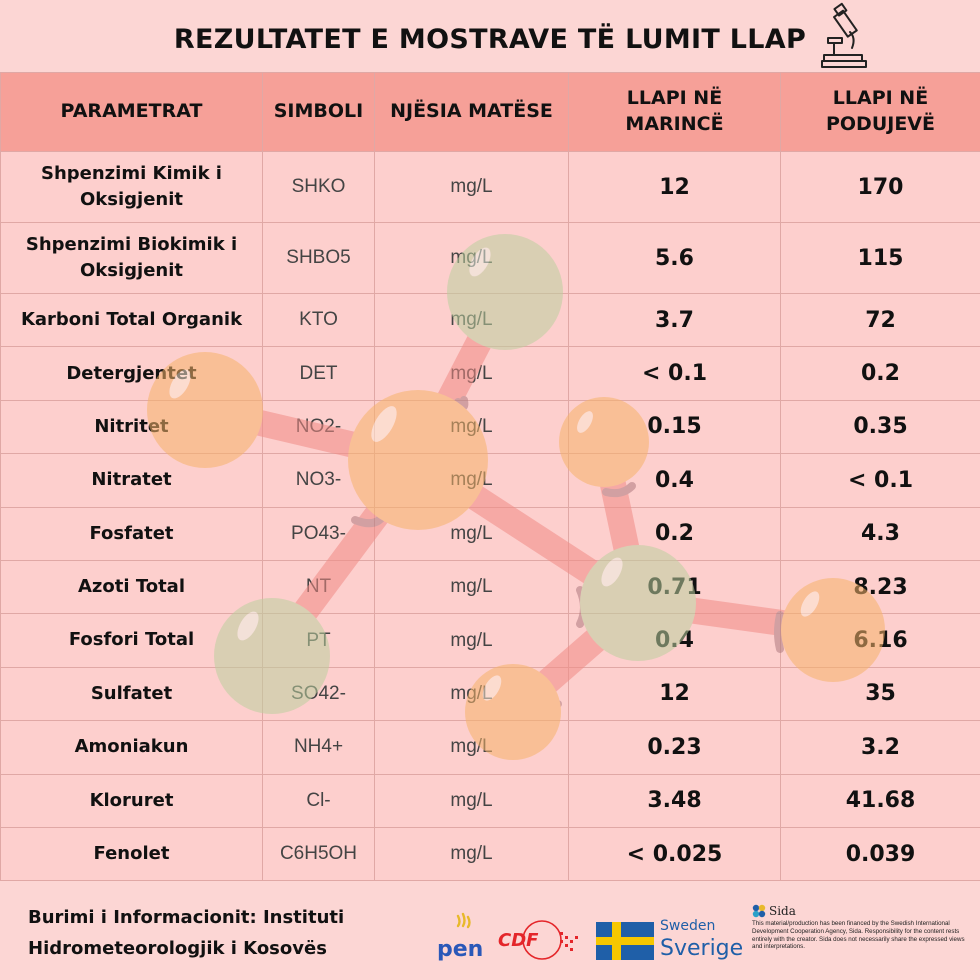 This screenshot has height=980, width=980. I want to click on table-row: Kloruret Cl- mg/L 3.48 41.68, so click(490, 800).